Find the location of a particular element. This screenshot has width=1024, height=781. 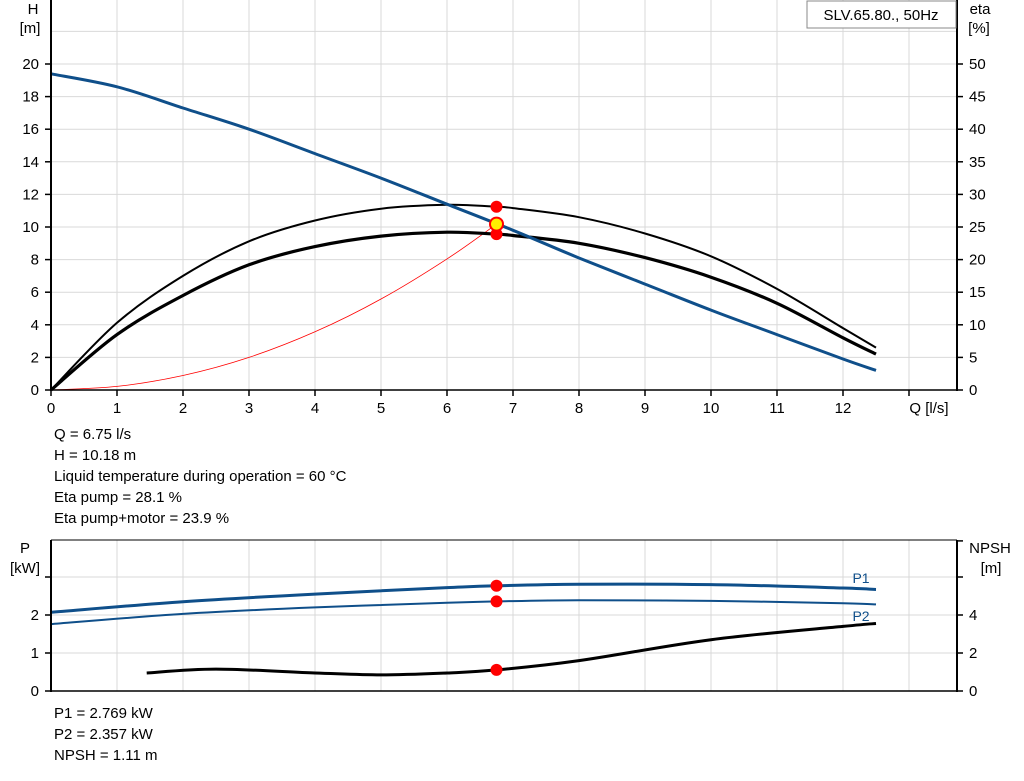

y-right-tick-label: 0 is located at coordinates (973, 390).